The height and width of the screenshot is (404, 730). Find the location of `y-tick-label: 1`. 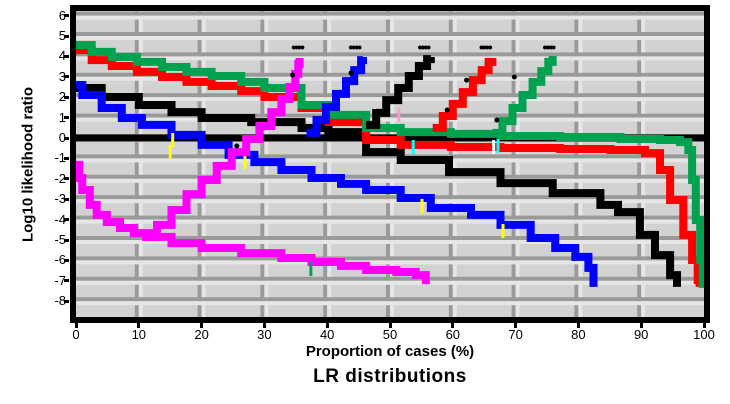

y-tick-label: 1 is located at coordinates (62, 117).